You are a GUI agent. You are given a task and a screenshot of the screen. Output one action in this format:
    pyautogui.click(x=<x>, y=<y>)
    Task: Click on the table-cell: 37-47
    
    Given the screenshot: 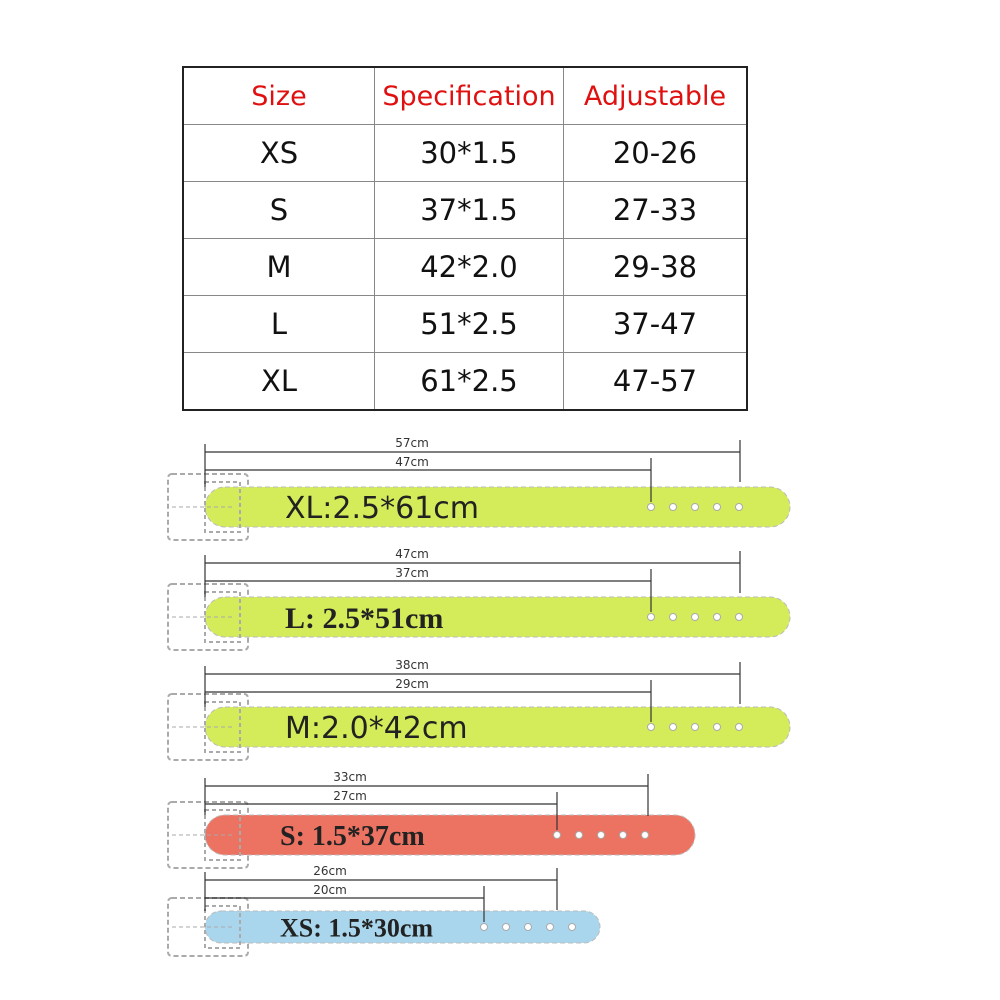 What is the action you would take?
    pyautogui.click(x=655, y=324)
    